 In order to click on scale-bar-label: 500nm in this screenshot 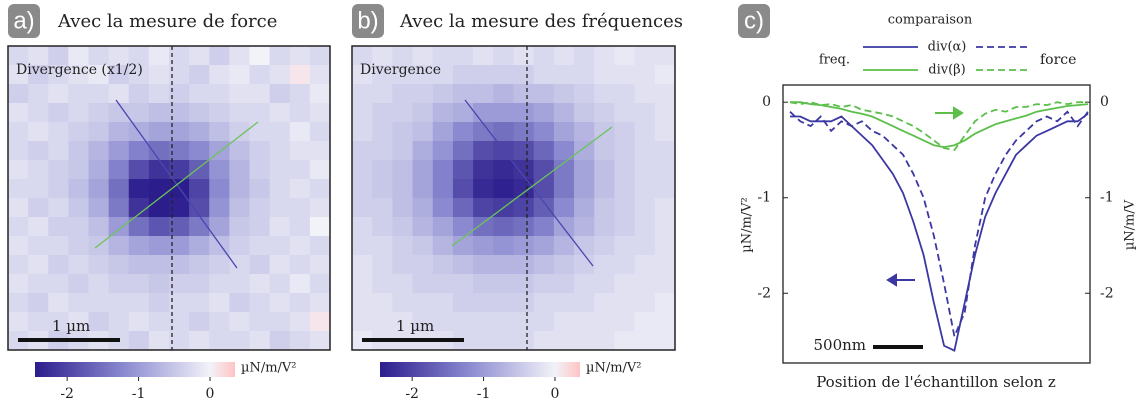, I will do `click(839, 345)`.